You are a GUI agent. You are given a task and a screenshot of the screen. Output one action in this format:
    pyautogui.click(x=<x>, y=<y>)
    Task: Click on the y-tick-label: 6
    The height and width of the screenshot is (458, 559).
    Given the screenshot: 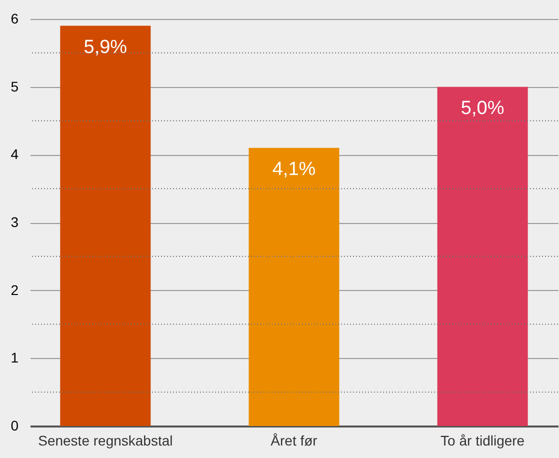 What is the action you would take?
    pyautogui.click(x=14, y=18)
    